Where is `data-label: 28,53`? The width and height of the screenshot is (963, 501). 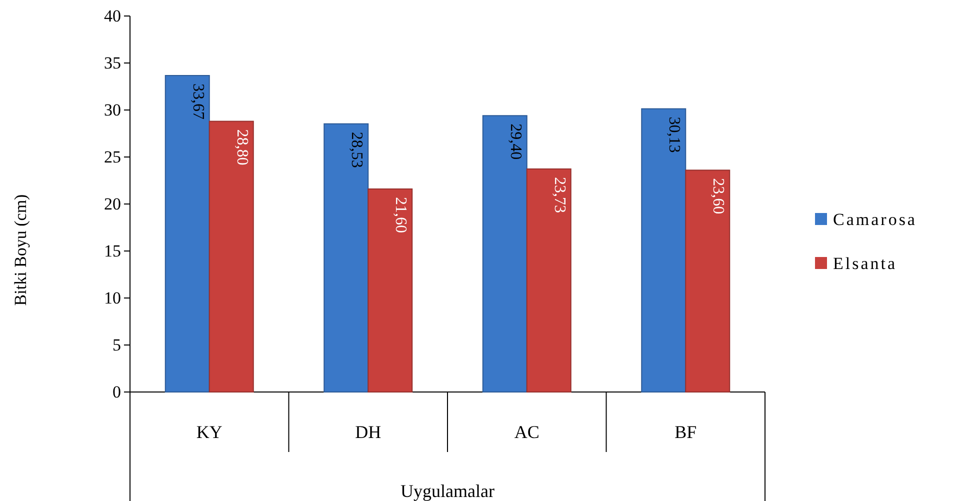 data-label: 28,53 is located at coordinates (357, 150).